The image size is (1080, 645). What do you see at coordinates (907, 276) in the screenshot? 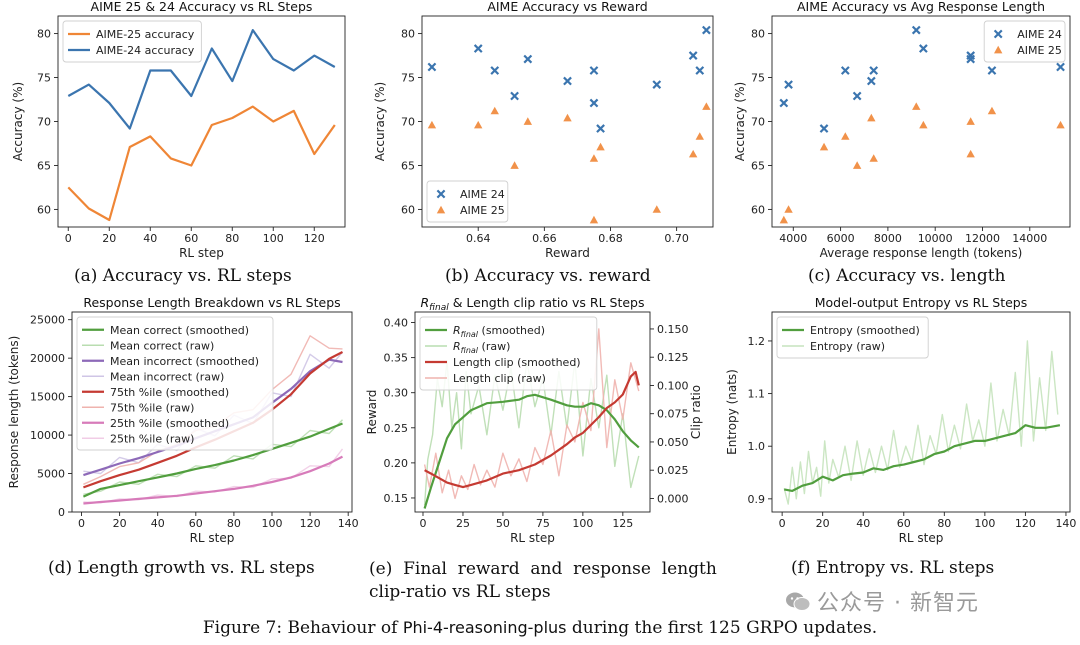
I see `caption-c: (c) Accuracy vs. length` at bounding box center [907, 276].